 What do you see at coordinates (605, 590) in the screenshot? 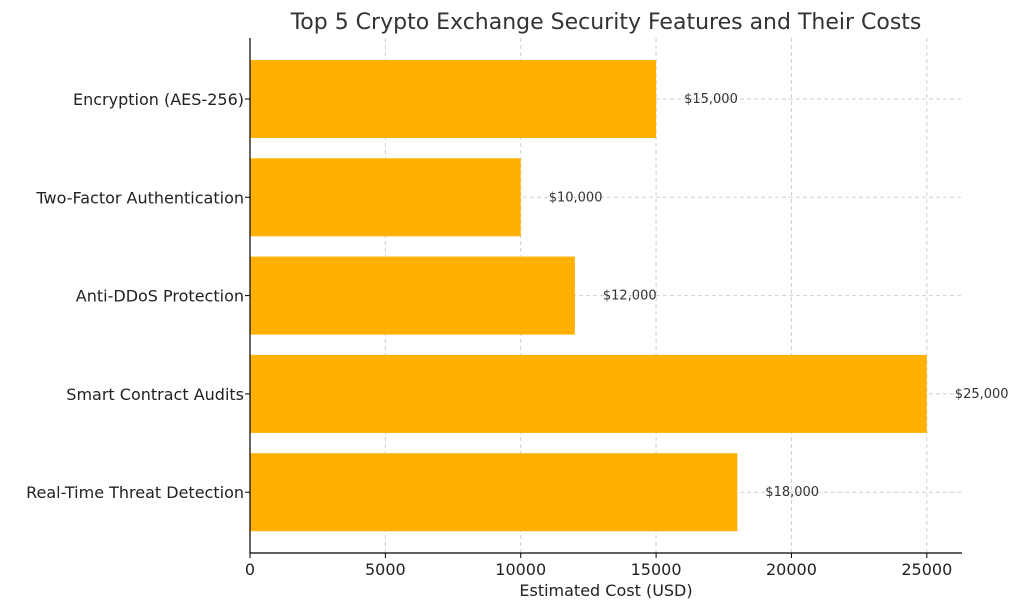
I see `x-axis-label: Estimated Cost (USD)` at bounding box center [605, 590].